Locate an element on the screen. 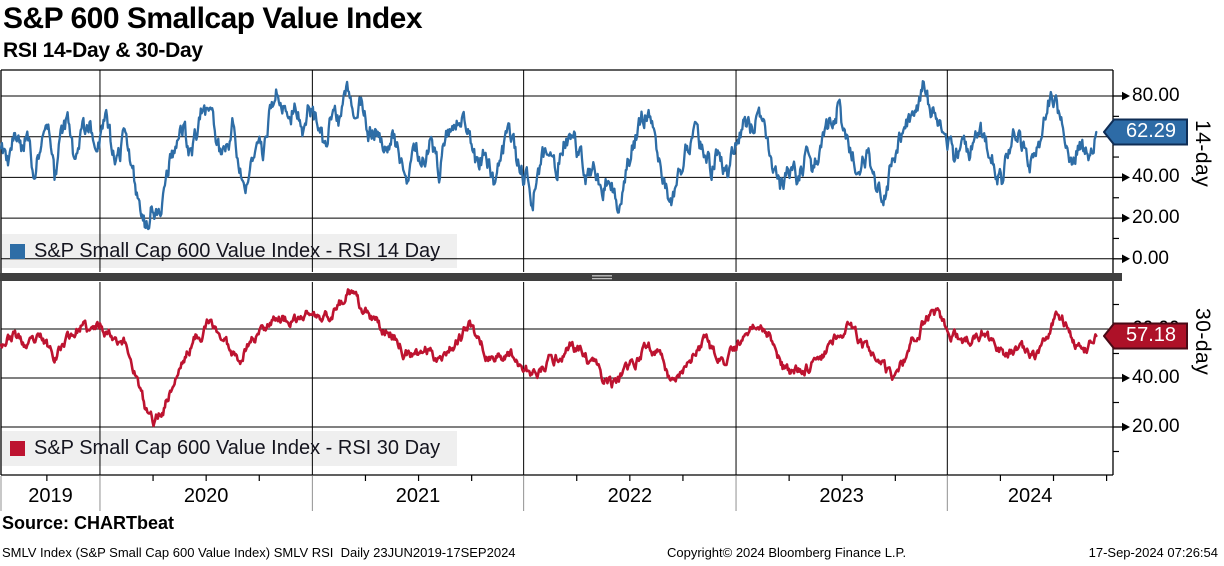 The height and width of the screenshot is (566, 1224). last-value-badge-rsi14: 62.29 is located at coordinates (1146, 132).